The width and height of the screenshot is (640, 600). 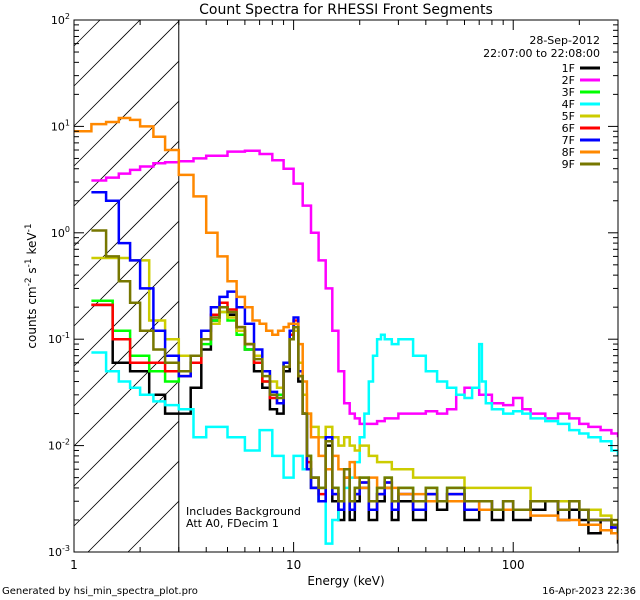 I want to click on legend-label-8F: 8F, so click(x=568, y=152).